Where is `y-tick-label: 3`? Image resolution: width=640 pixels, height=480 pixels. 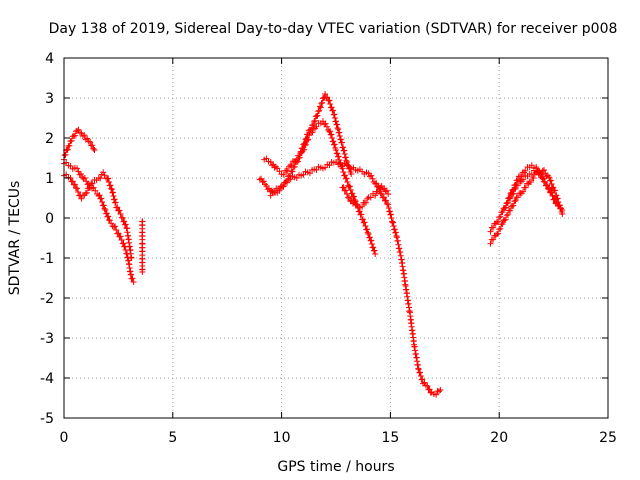
y-tick-label: 3 is located at coordinates (49, 99).